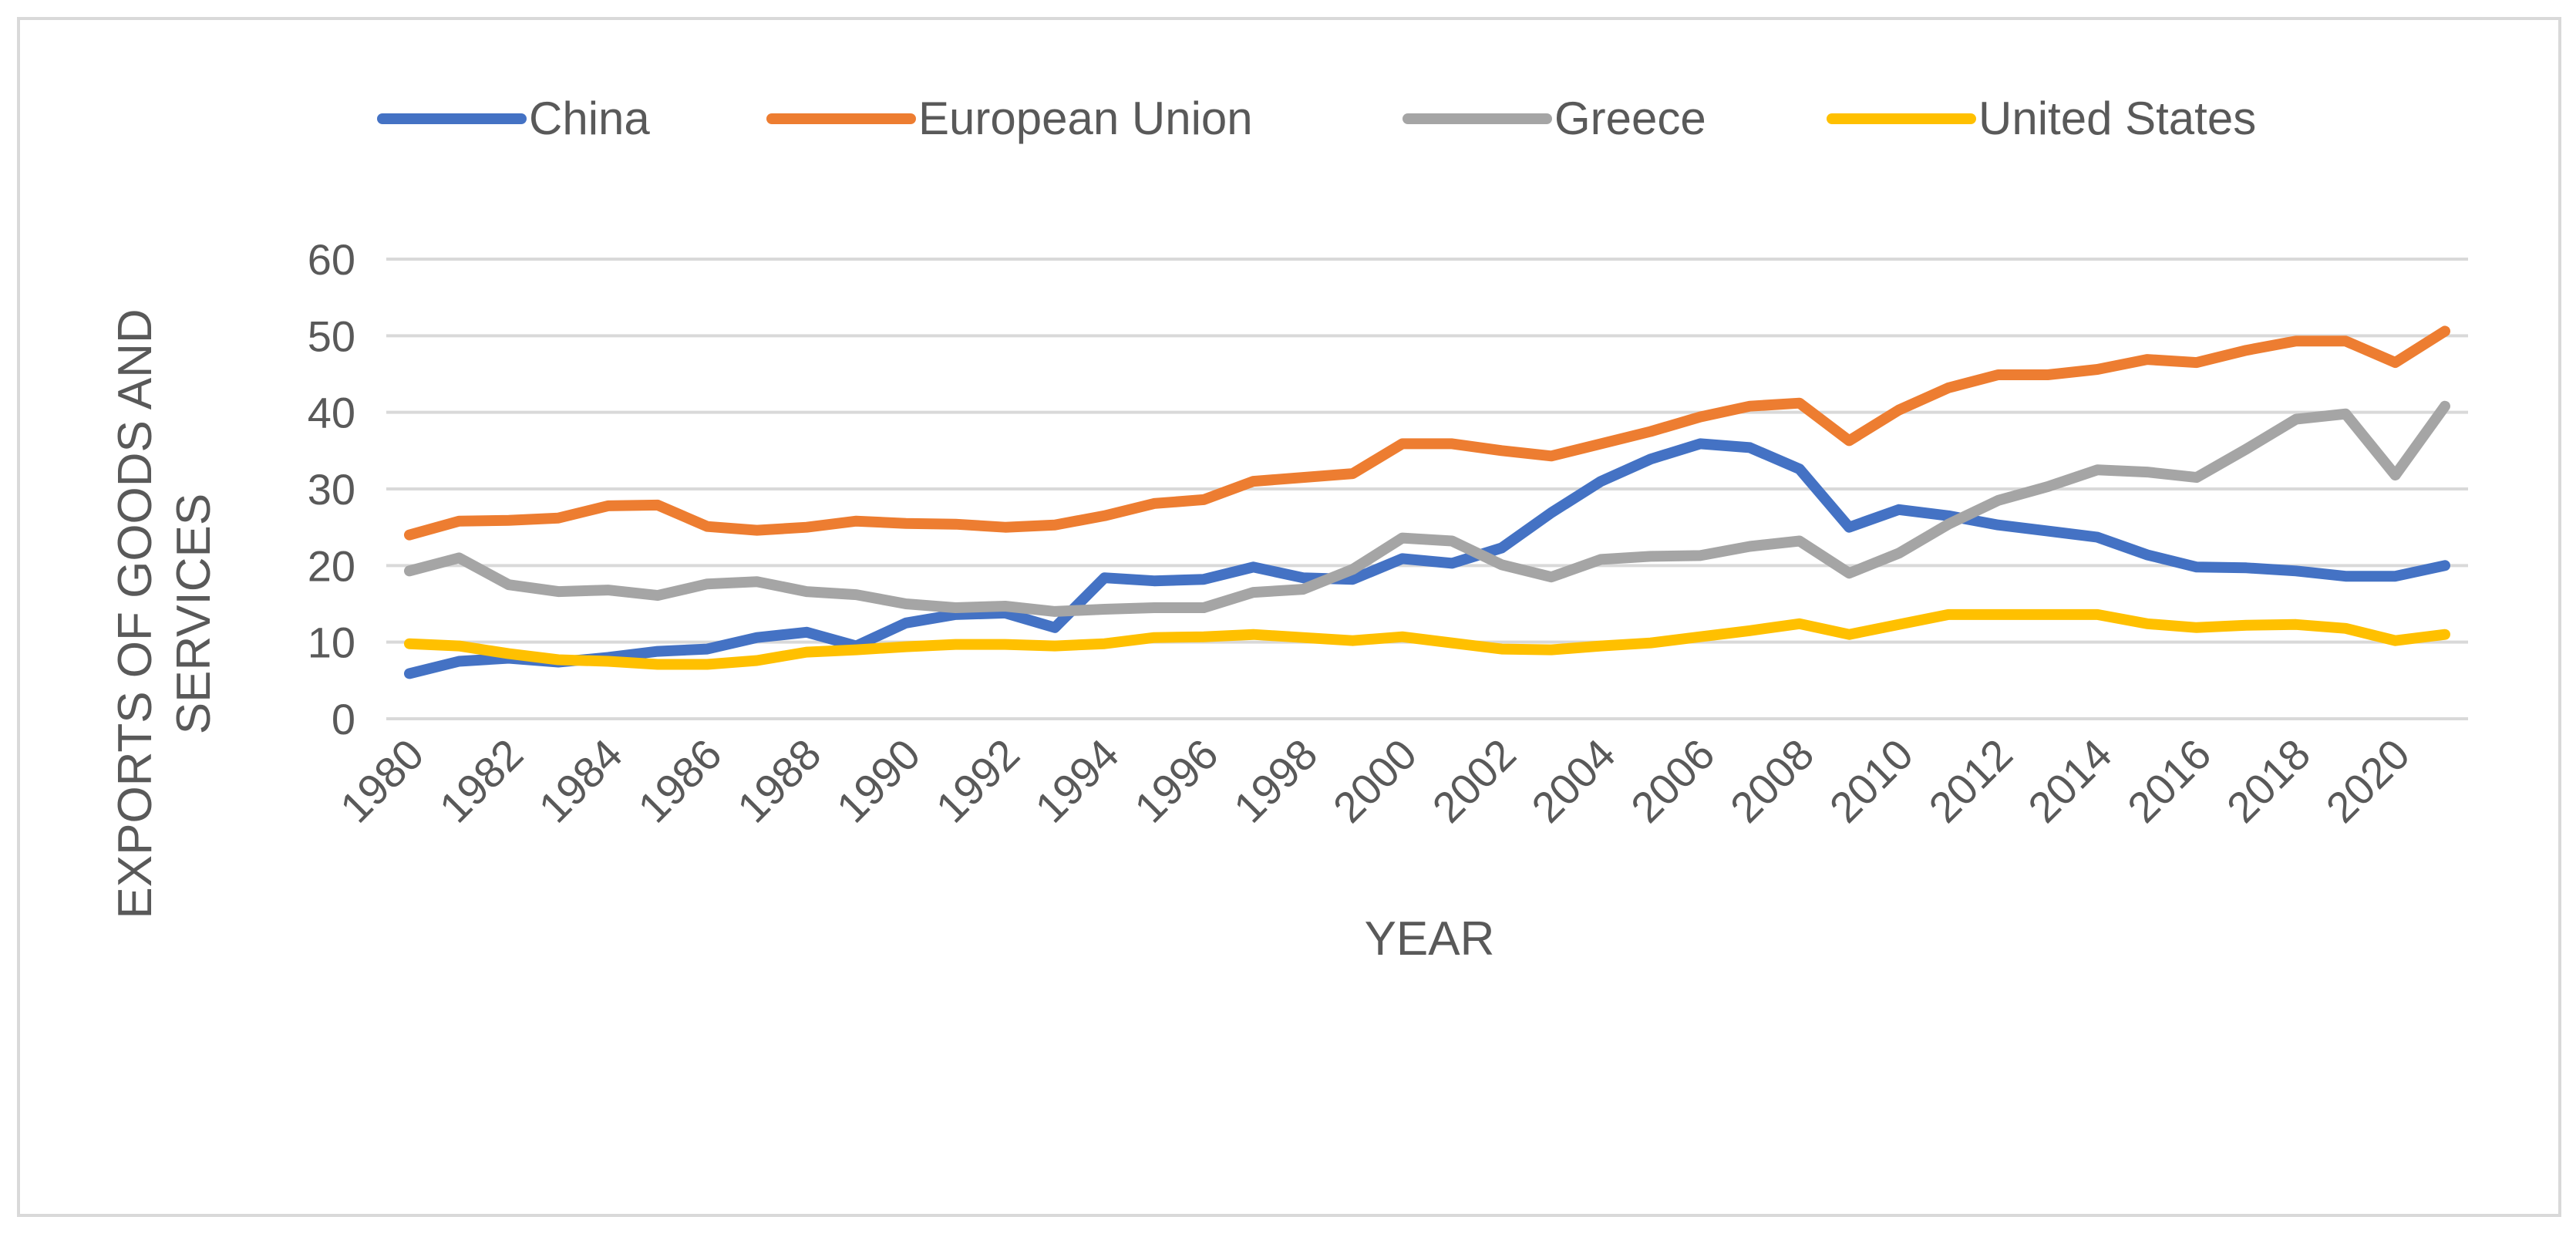  What do you see at coordinates (331, 565) in the screenshot?
I see `y-tick-label: 20` at bounding box center [331, 565].